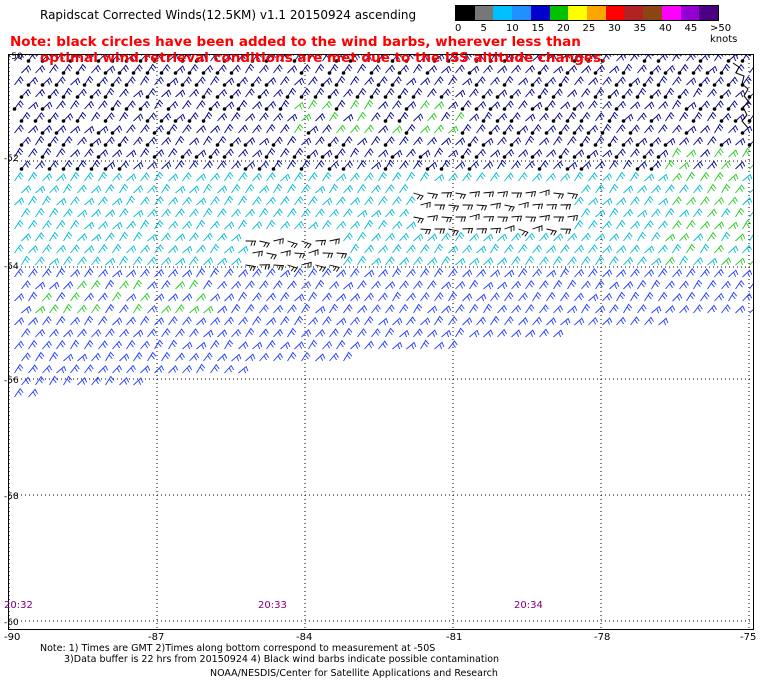  Describe the element at coordinates (538, 28) in the screenshot. I see `legend-label: 15` at that location.